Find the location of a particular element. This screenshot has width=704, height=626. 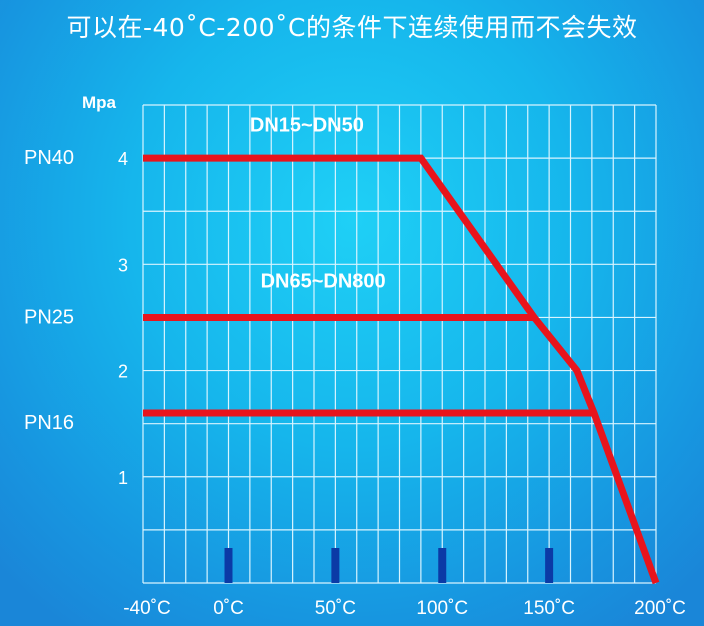

pressure-class-label: PN16 is located at coordinates (49, 423).